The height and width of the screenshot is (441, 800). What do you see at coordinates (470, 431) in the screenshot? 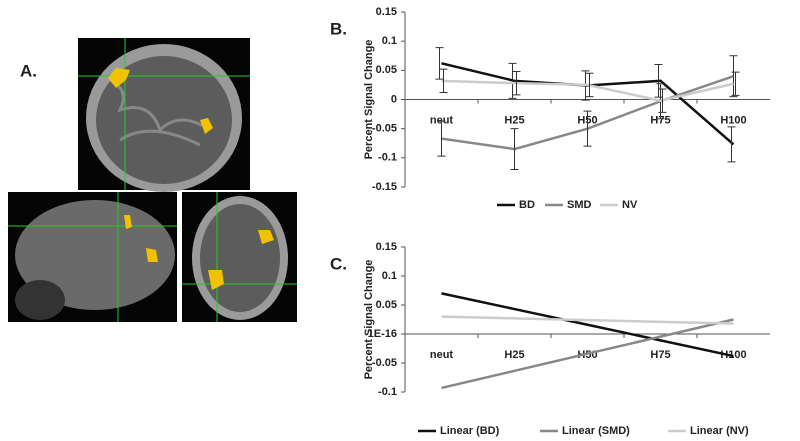
I see `legend-label: Linear (BD)` at bounding box center [470, 431].